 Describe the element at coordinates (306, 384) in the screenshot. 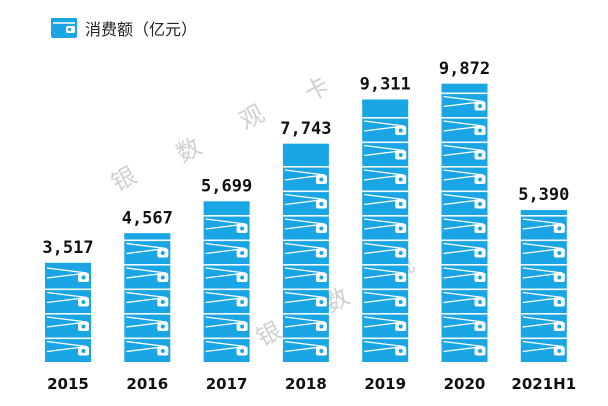

I see `x-tick-label: 2018` at that location.